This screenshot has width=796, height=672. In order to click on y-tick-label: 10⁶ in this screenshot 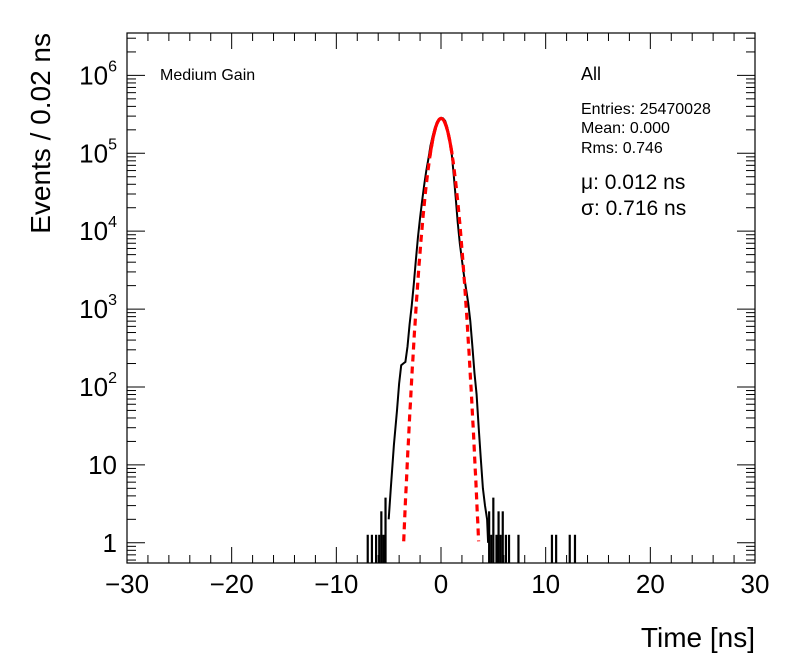, I will do `click(98, 74)`.